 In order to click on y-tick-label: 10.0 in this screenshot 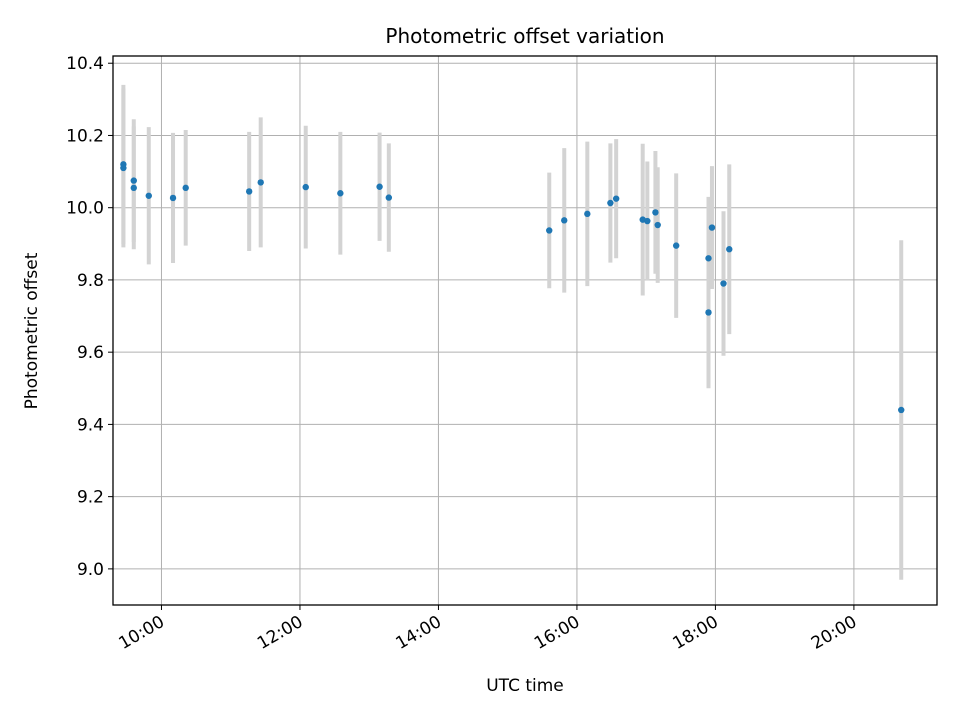, I will do `click(85, 209)`.